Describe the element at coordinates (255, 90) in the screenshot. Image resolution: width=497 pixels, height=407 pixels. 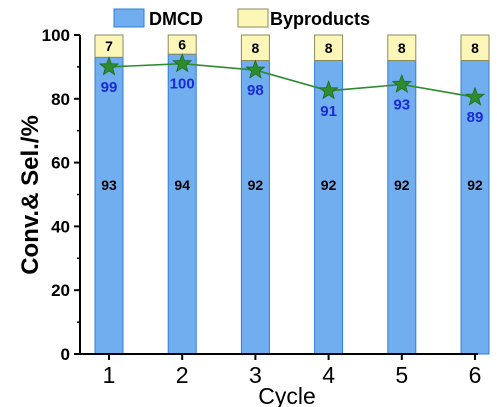
I see `conversion-value-label: 98` at that location.